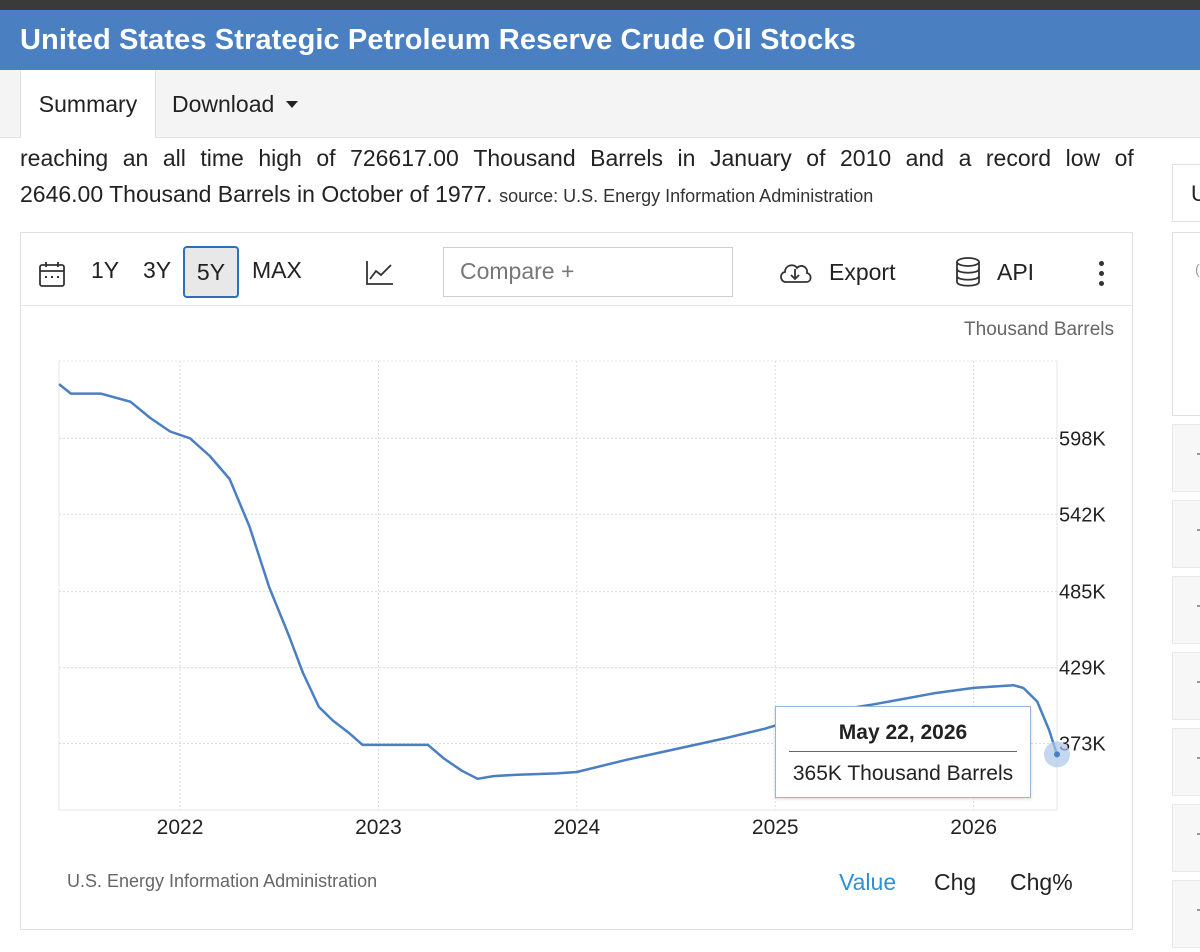 This screenshot has height=952, width=1200. Describe the element at coordinates (868, 882) in the screenshot. I see `mode-value: Value` at that location.